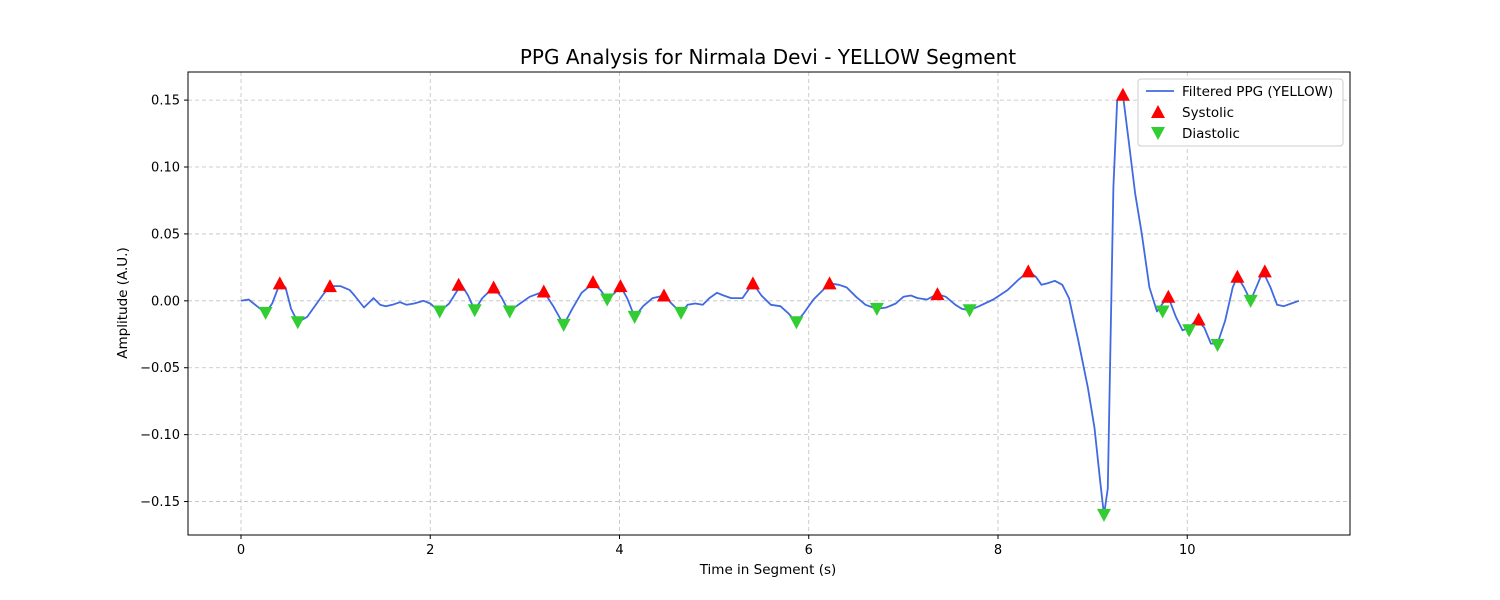 The image size is (1500, 600). I want to click on x-tick-label: 6, so click(809, 550).